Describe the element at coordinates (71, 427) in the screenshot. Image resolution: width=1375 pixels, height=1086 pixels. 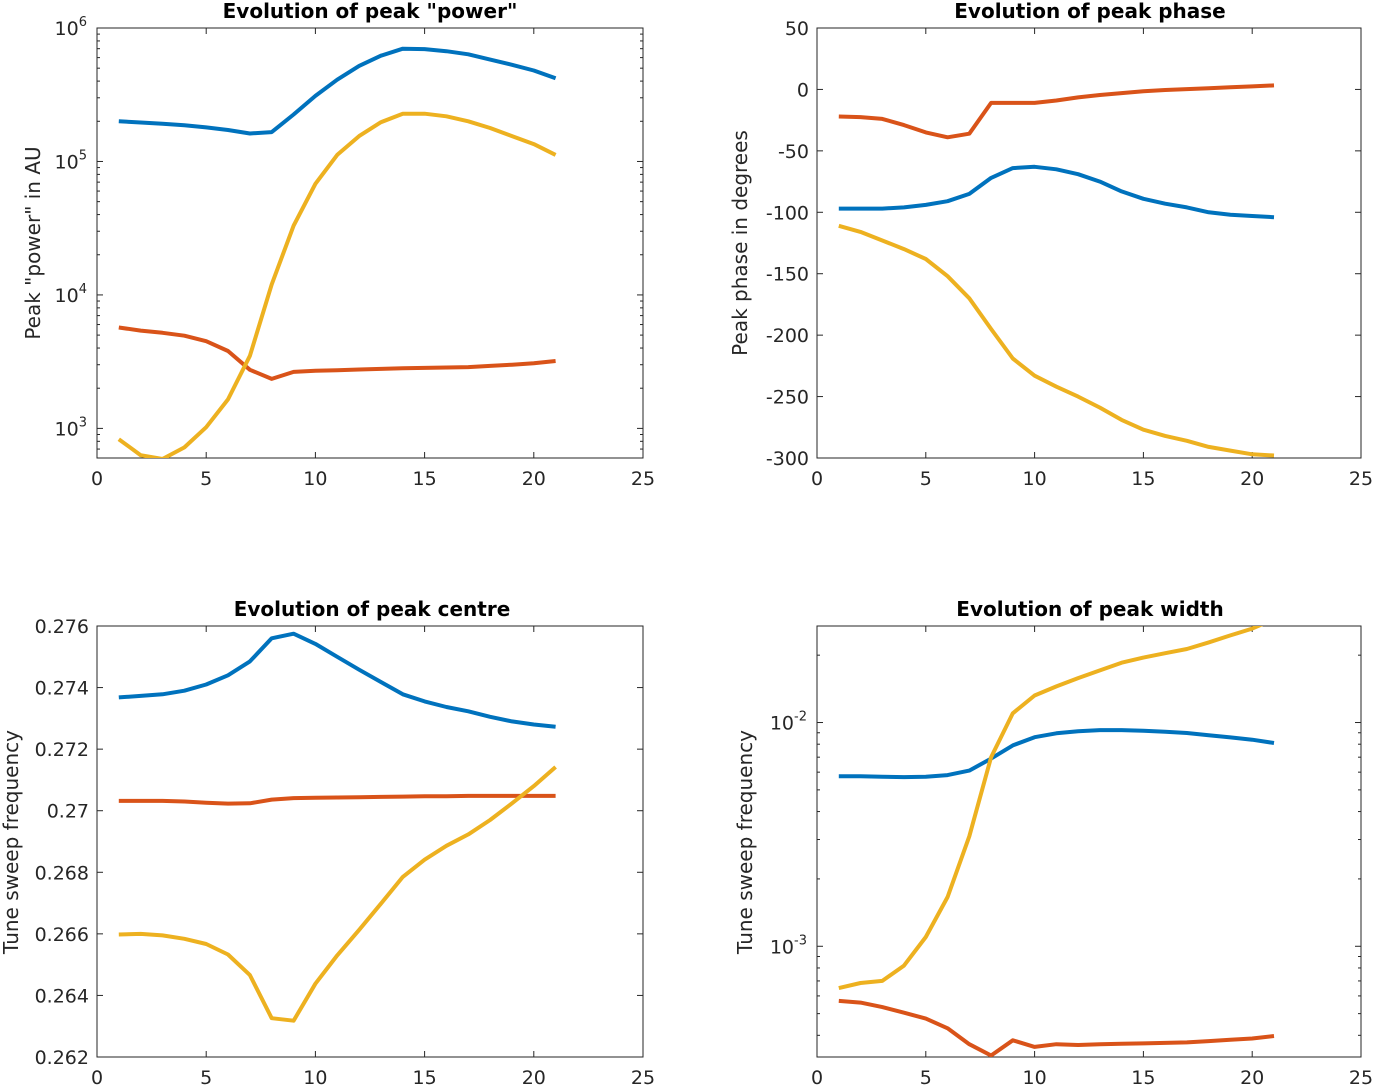
I see `y-tick-label: 10³` at that location.